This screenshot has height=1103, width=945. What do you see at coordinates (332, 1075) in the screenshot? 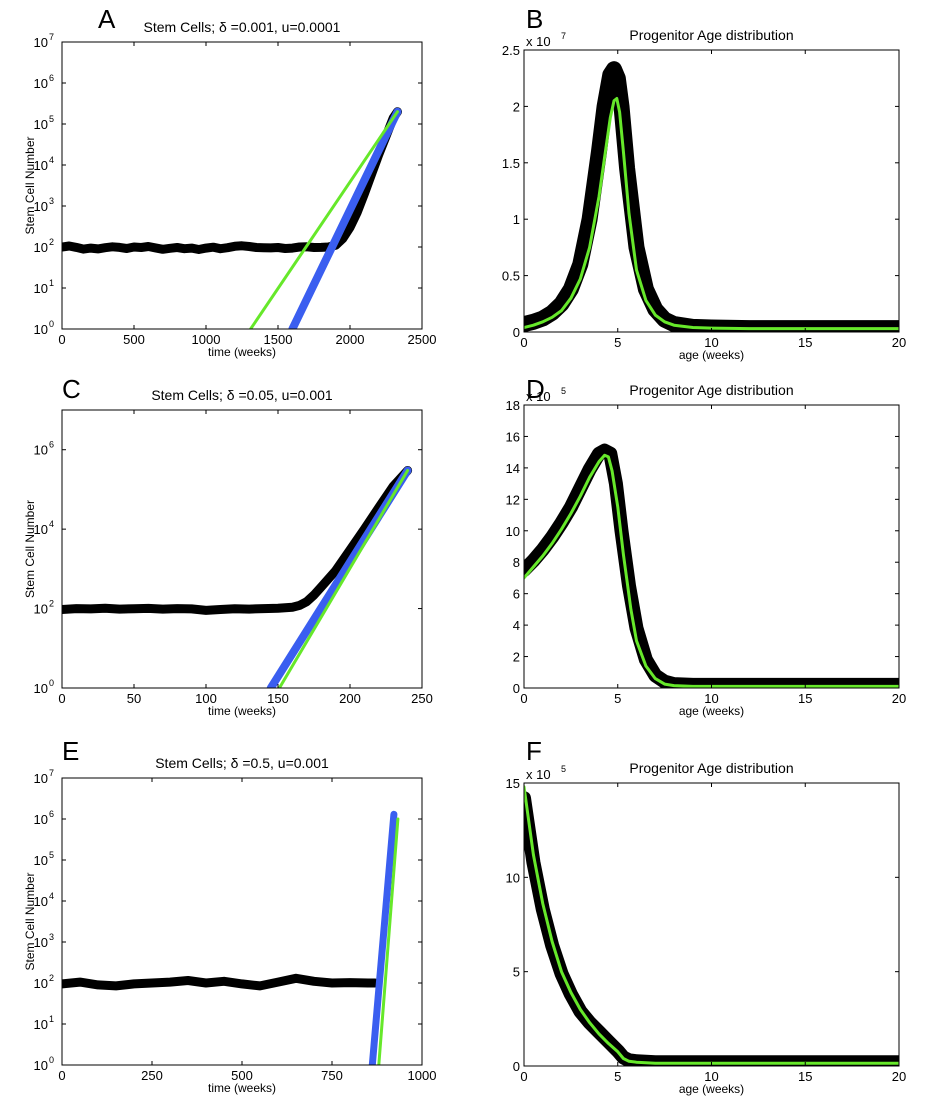
I see `x-tick-label: 750` at bounding box center [332, 1075].